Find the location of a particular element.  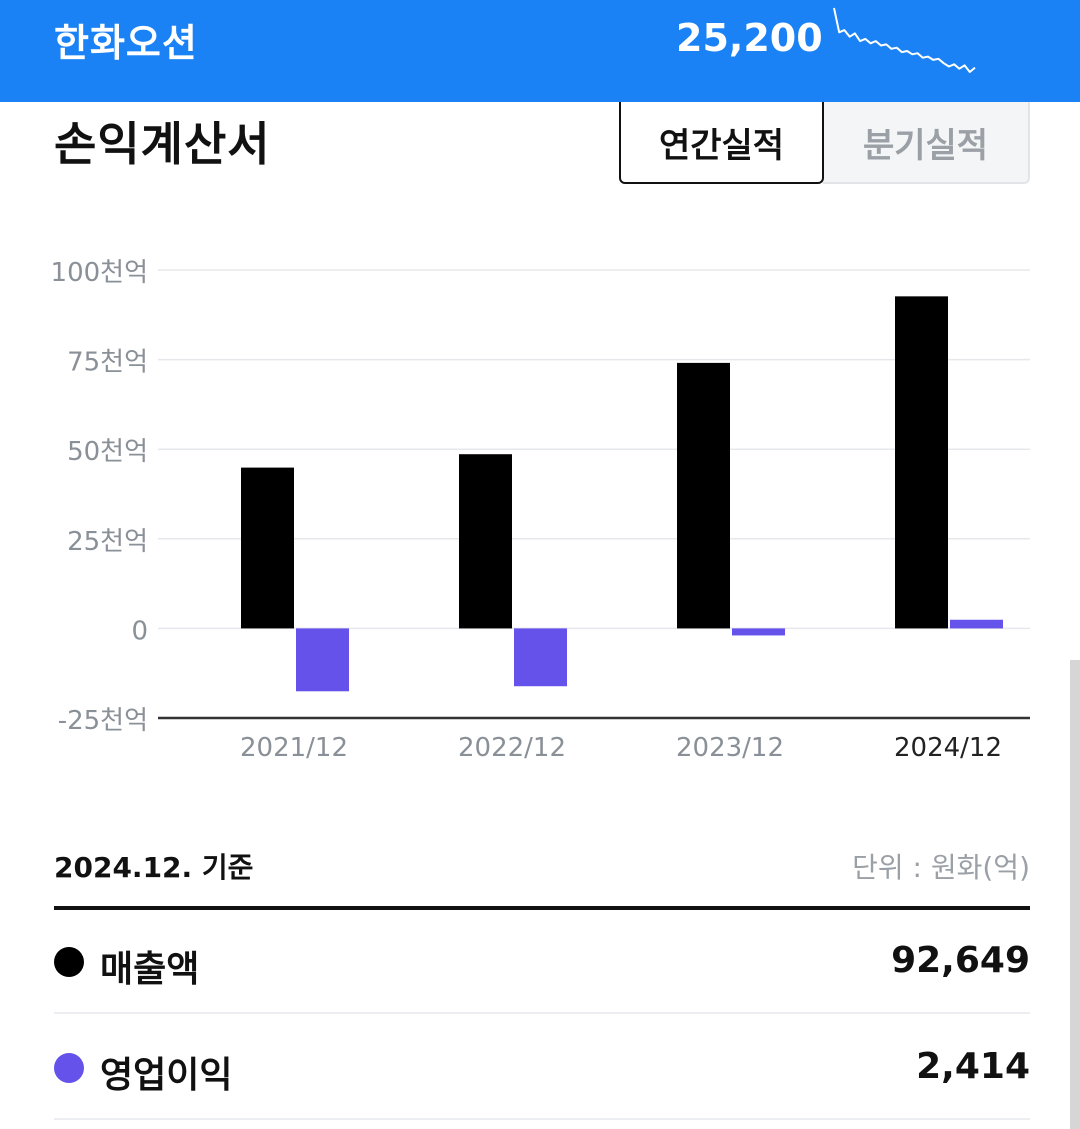

x-tick-label: 2022/12 is located at coordinates (512, 748).